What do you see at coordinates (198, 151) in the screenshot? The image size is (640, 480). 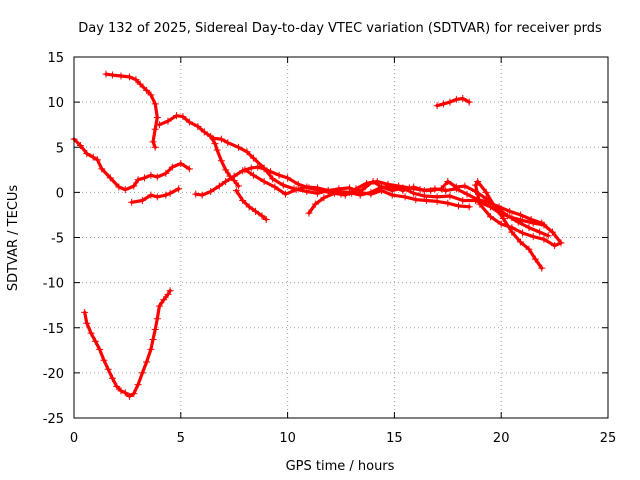 I see `series-track-d` at bounding box center [198, 151].